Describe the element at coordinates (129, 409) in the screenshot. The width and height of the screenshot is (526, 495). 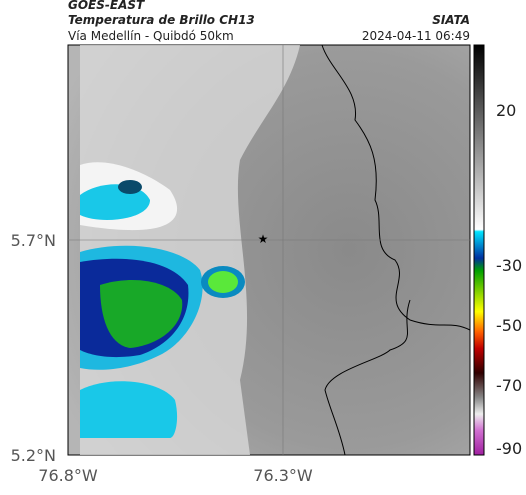
I see `cloud-cyan` at that location.